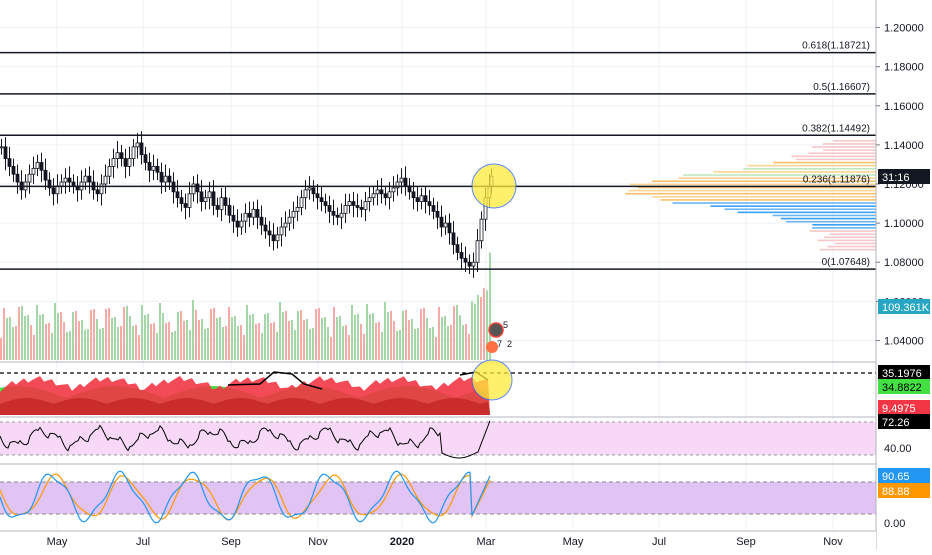 This screenshot has width=932, height=555. I want to click on emoji-icon, so click(496, 330).